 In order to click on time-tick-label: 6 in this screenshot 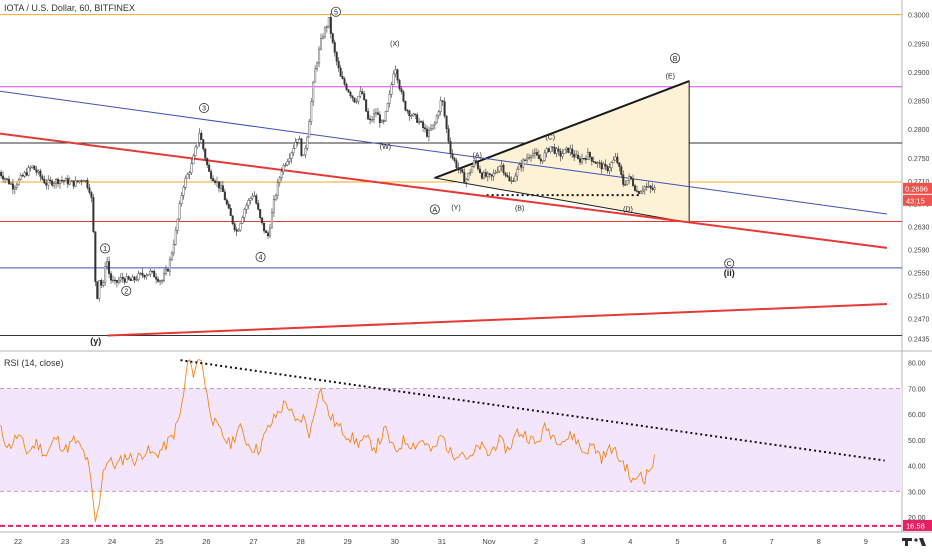, I will do `click(724, 541)`.